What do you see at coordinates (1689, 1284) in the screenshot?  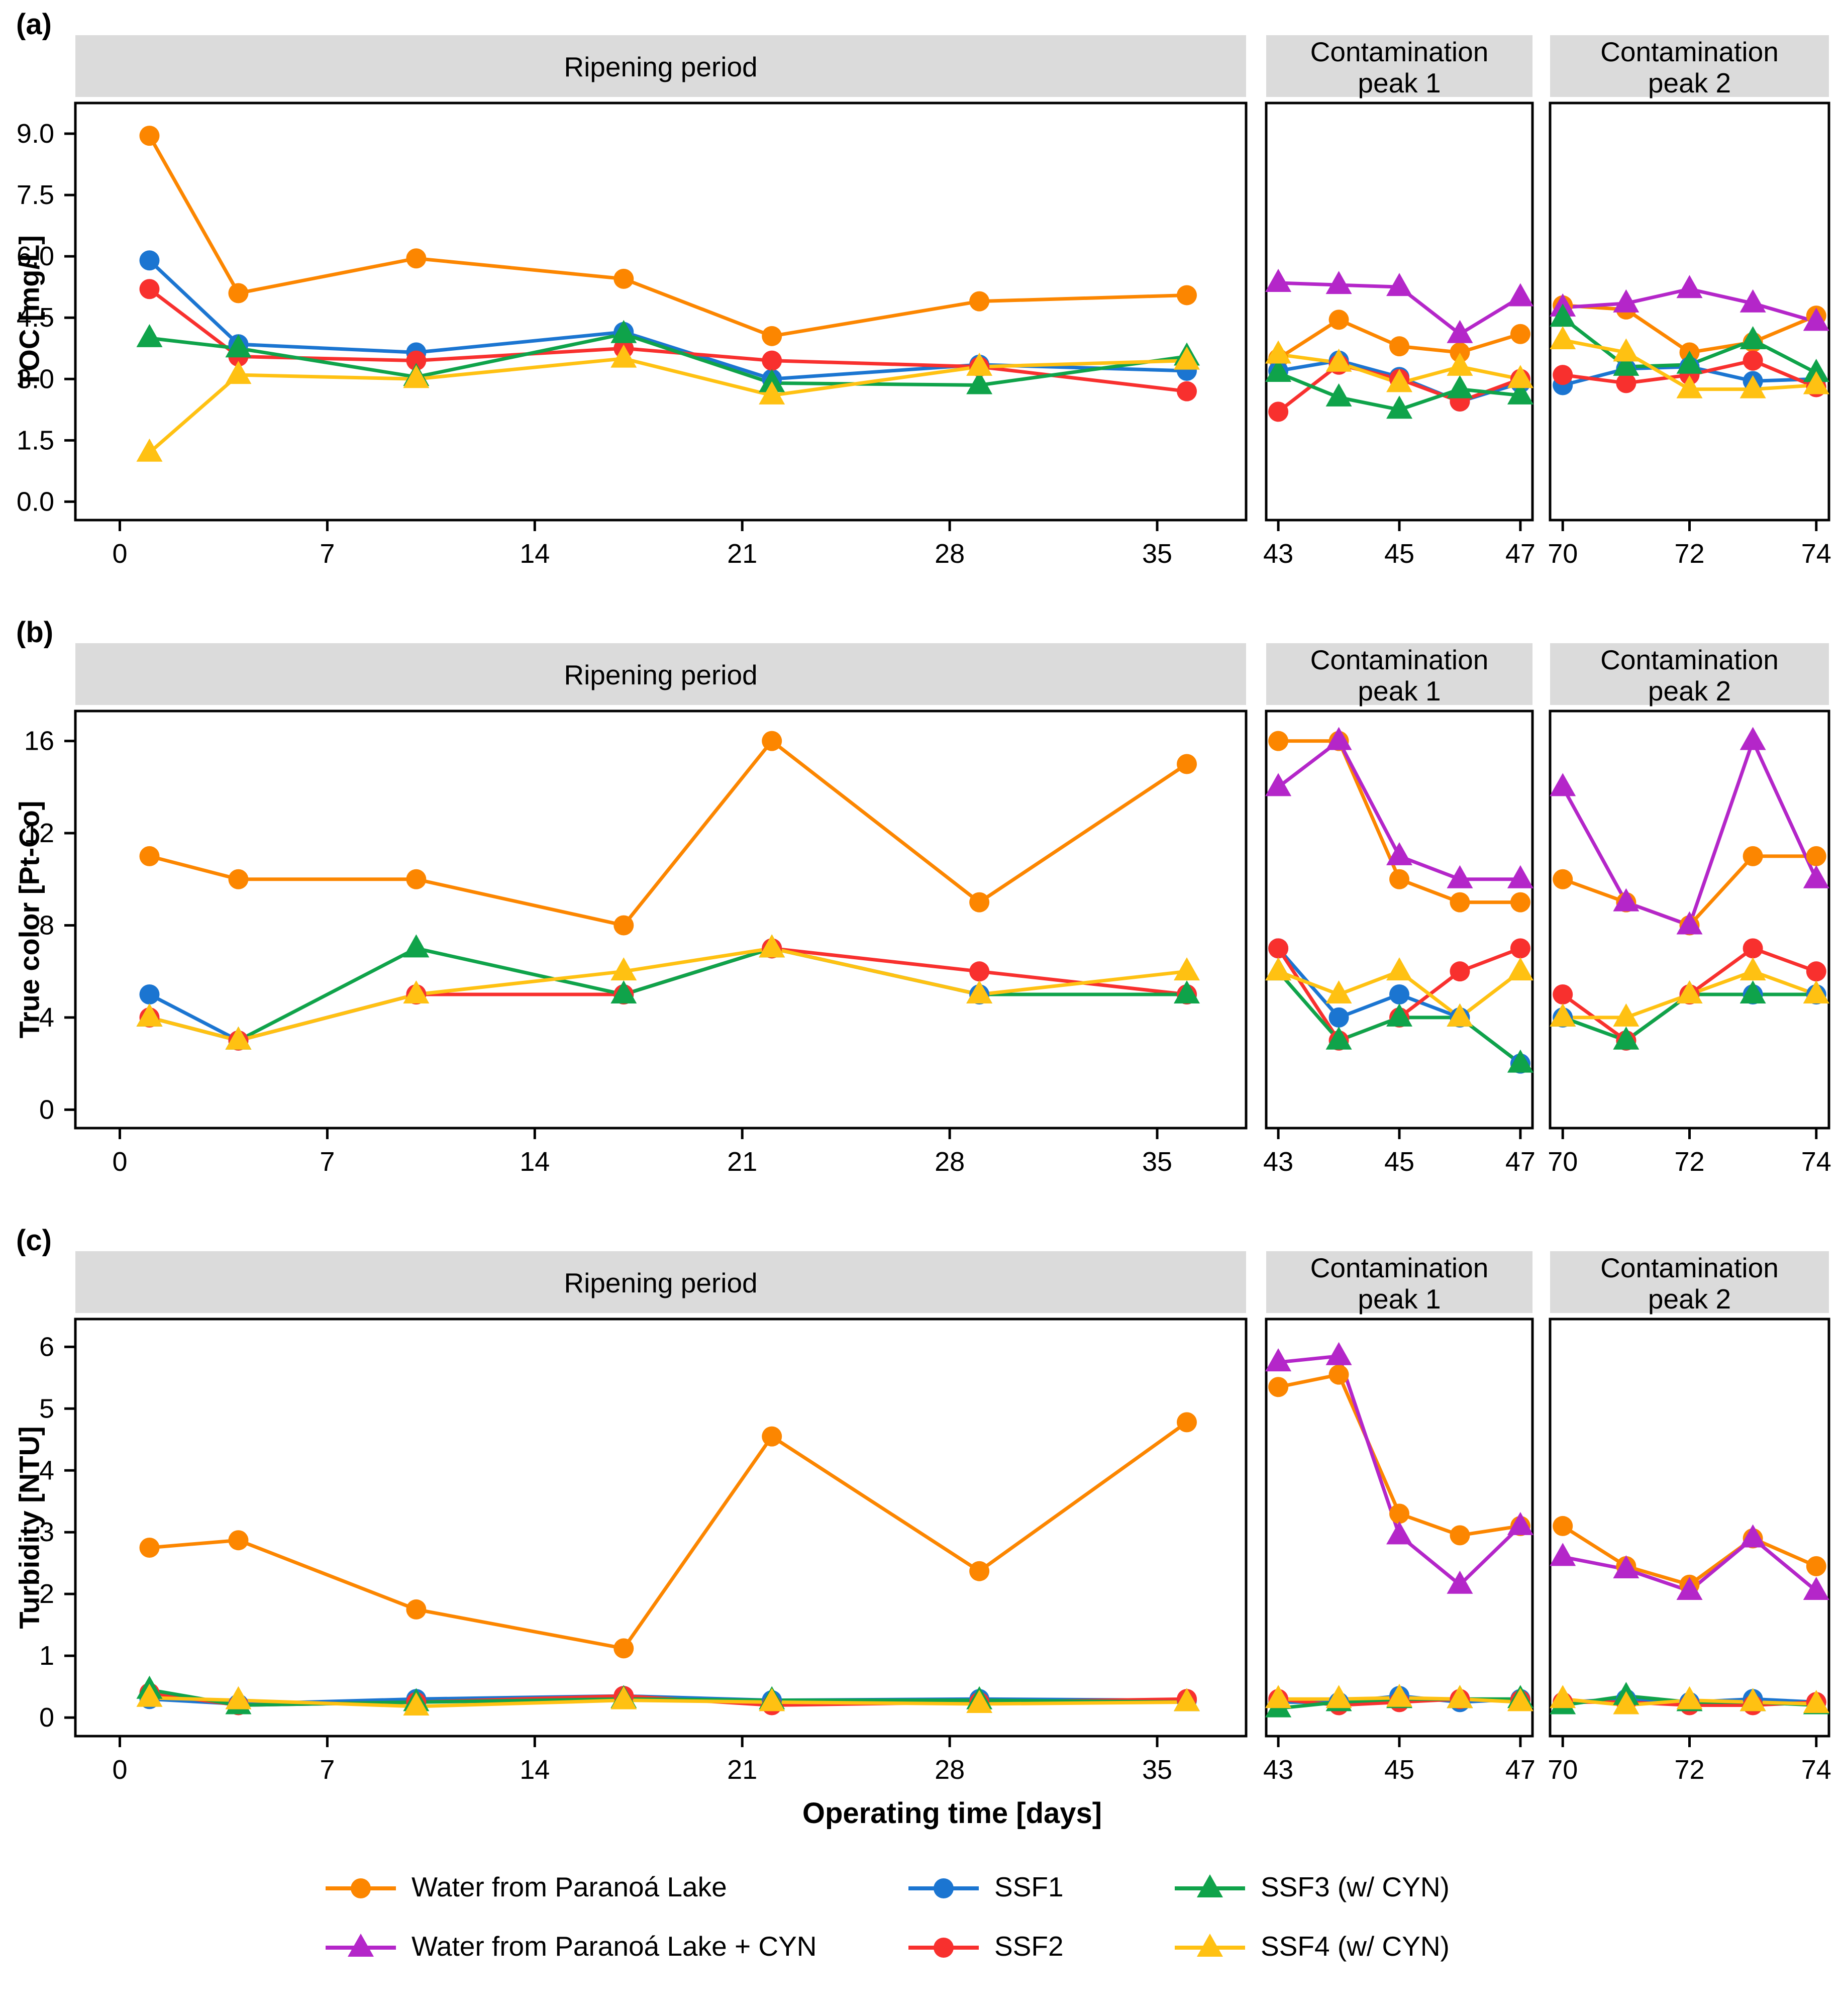 I see `strip-title: Contamination peak 2` at bounding box center [1689, 1284].